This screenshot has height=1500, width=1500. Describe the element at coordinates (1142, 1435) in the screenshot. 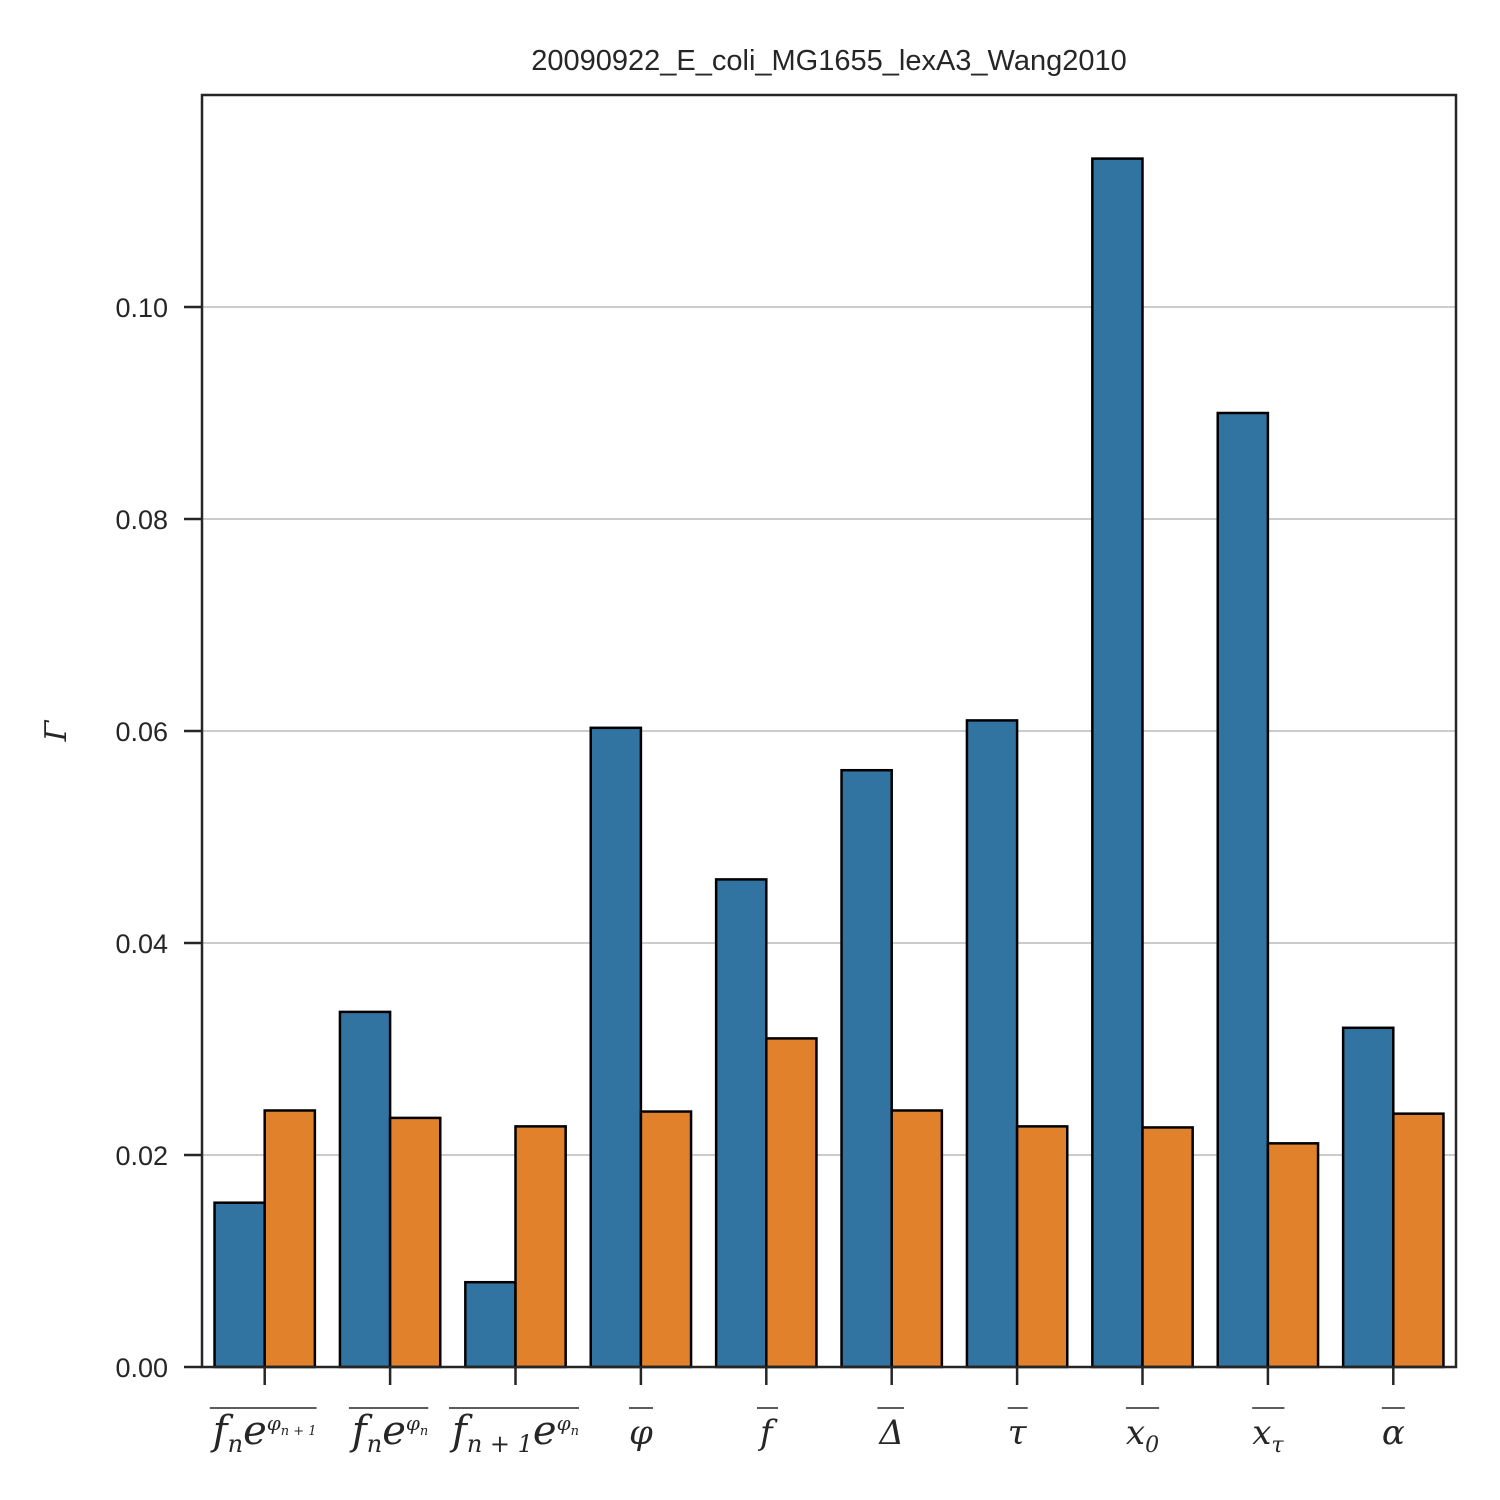

I see `x-tick-label: x0` at that location.